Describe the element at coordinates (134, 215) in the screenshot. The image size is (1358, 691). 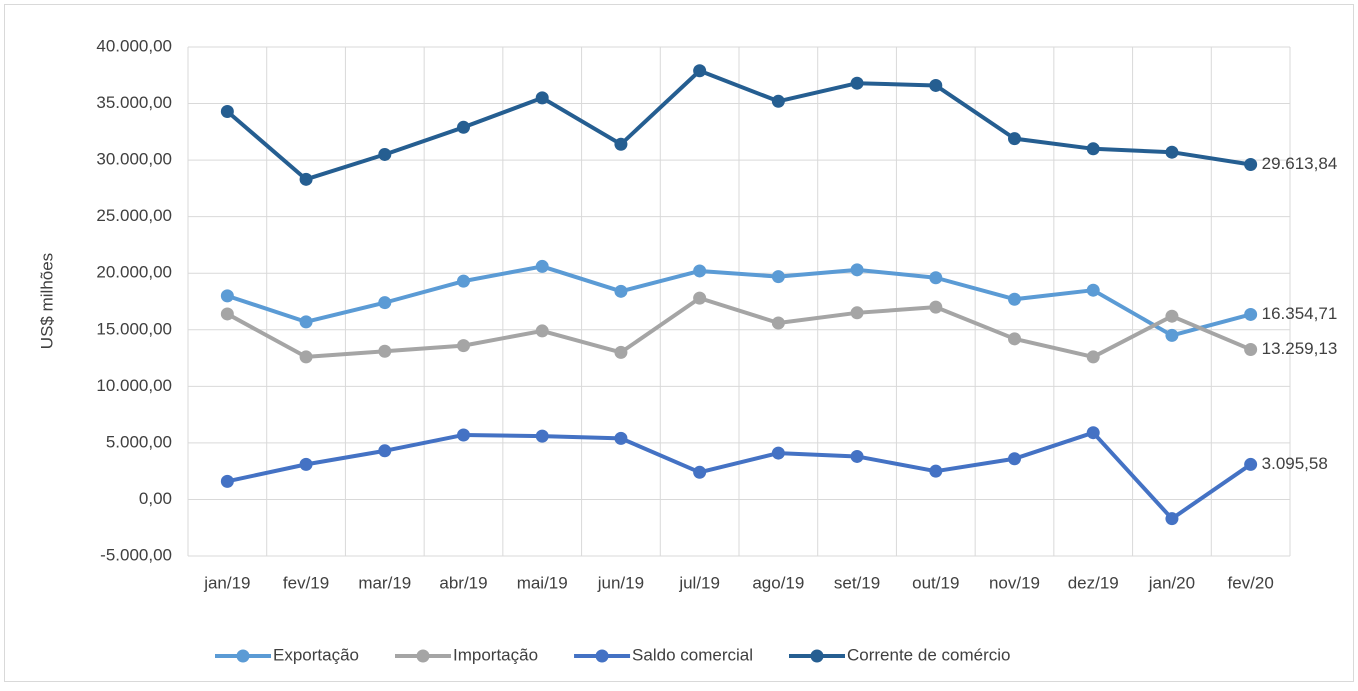
I see `y-tick-label: 25.000,00` at that location.